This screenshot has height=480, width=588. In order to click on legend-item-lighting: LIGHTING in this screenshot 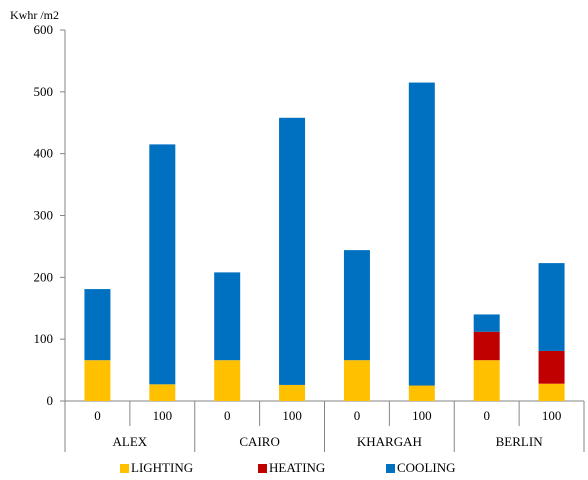, I will do `click(156, 468)`.